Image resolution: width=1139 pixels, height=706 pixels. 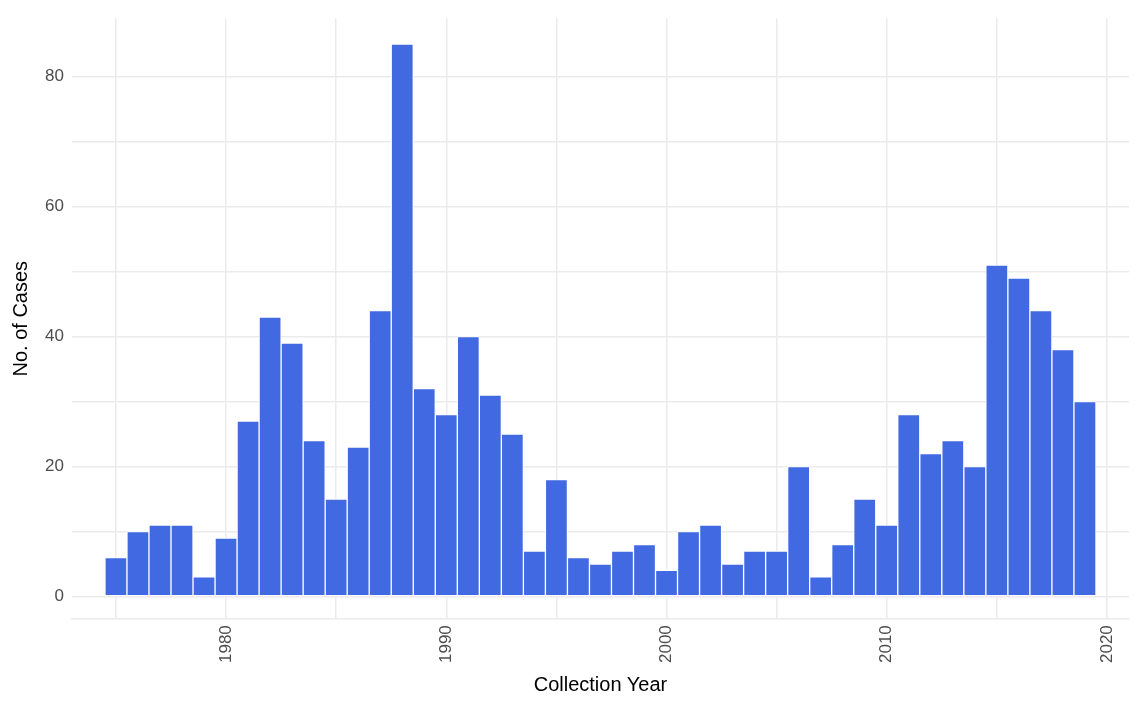 What do you see at coordinates (666, 644) in the screenshot?
I see `x-tick-label: 2000` at bounding box center [666, 644].